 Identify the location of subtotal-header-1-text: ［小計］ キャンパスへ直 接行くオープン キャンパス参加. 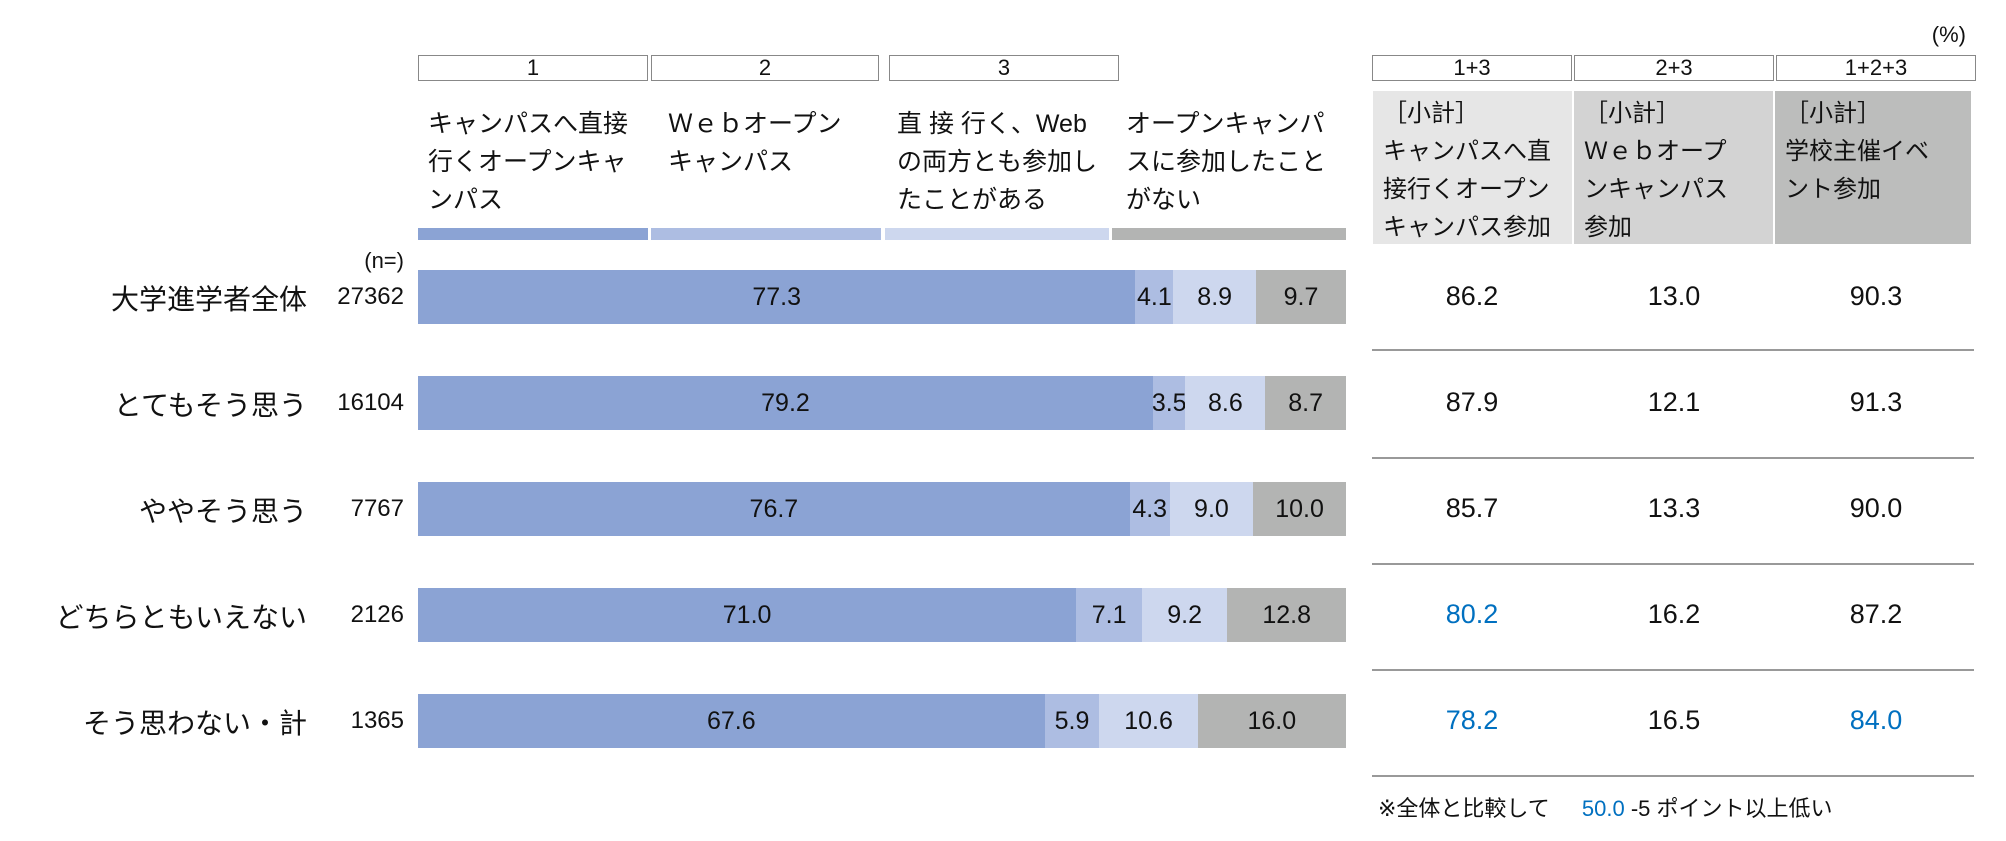
(1467, 170).